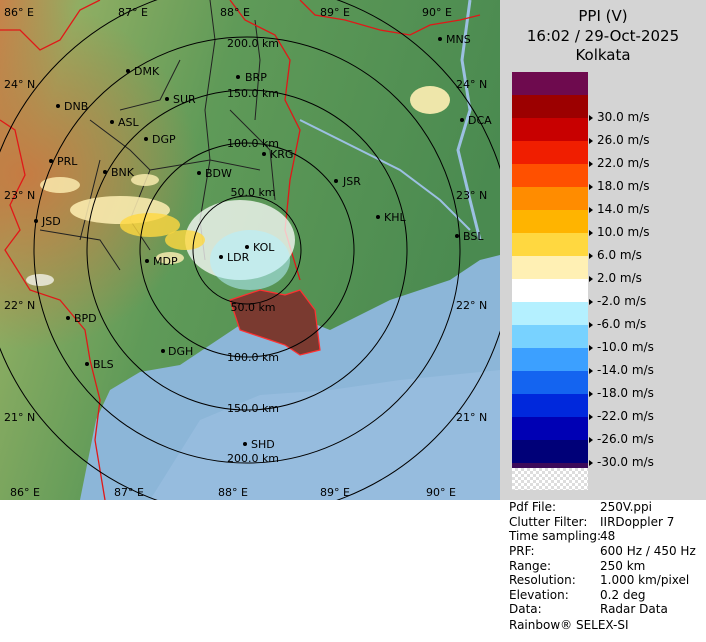 This screenshot has width=706, height=642. I want to click on info-value: IIRDoppler 7, so click(637, 522).